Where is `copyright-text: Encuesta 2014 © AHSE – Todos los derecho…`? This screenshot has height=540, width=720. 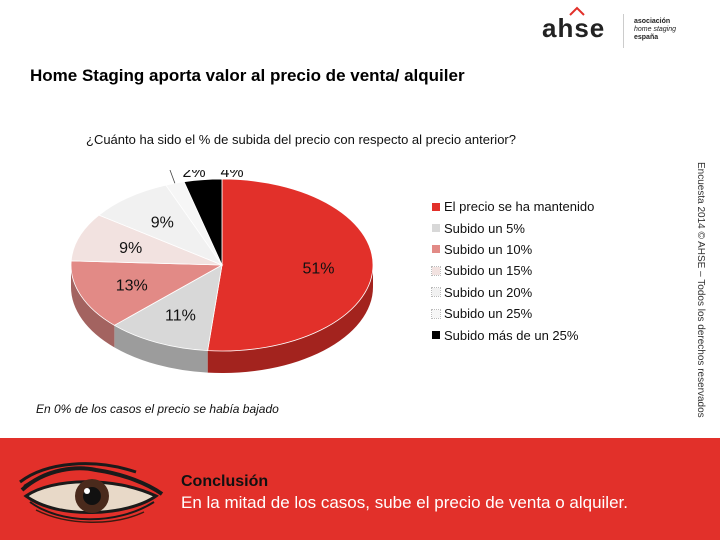
copyright-text: Encuesta 2014 © AHSE – Todos los derecho… is located at coordinates (700, 290).